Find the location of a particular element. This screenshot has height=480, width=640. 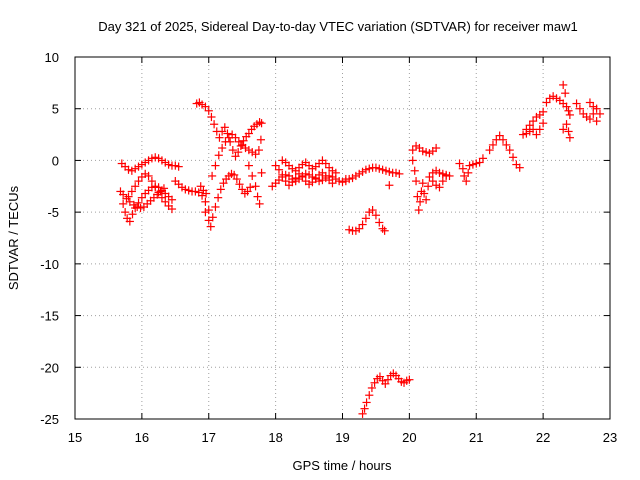

y-tick-label: -10 is located at coordinates (49, 264).